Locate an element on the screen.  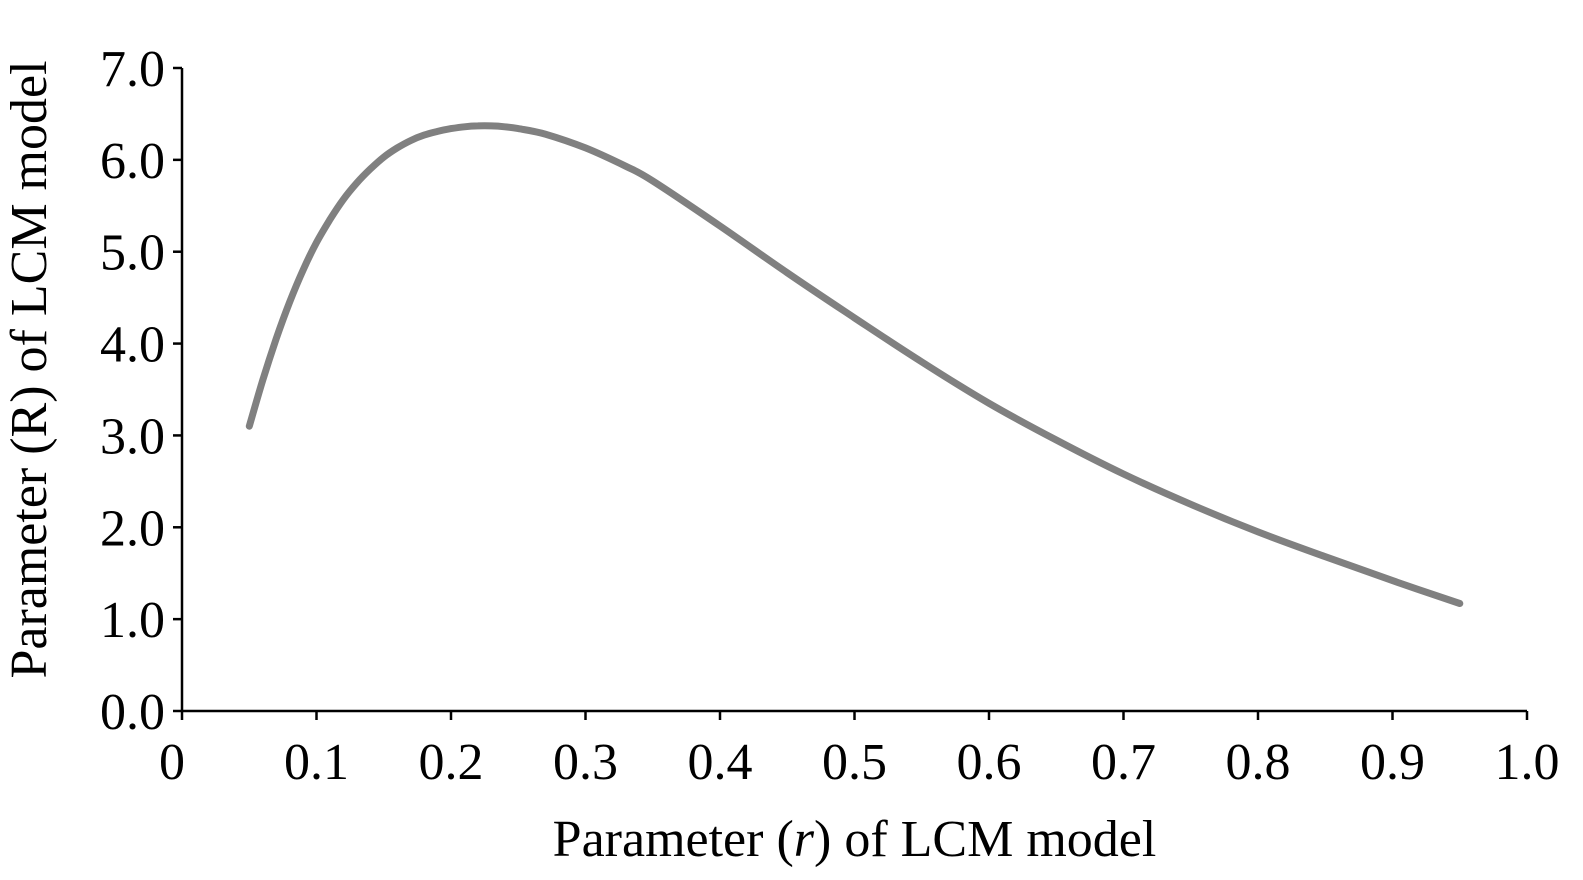
x-tick-label: 0.8 is located at coordinates (1258, 762).